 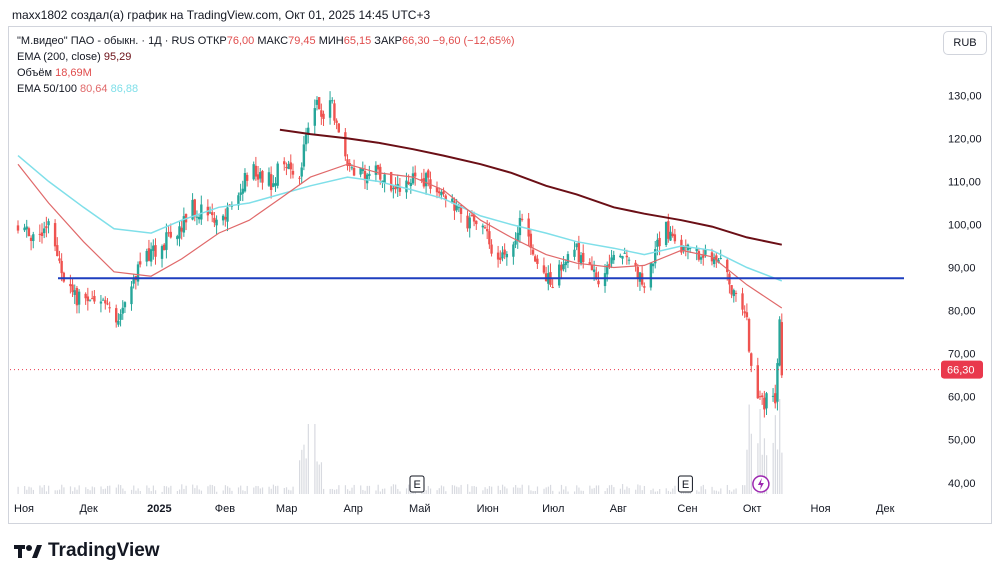 What do you see at coordinates (962, 269) in the screenshot?
I see `y-tick-label: 90,00` at bounding box center [962, 269].